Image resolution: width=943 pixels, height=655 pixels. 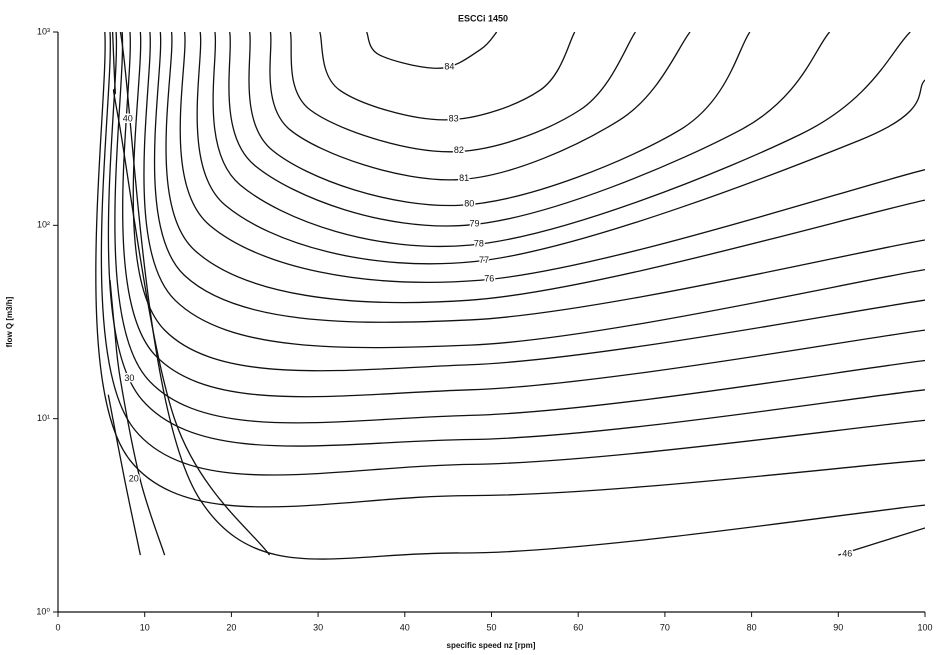 I want to click on chart-title: ESCCi 1450, so click(x=483, y=18).